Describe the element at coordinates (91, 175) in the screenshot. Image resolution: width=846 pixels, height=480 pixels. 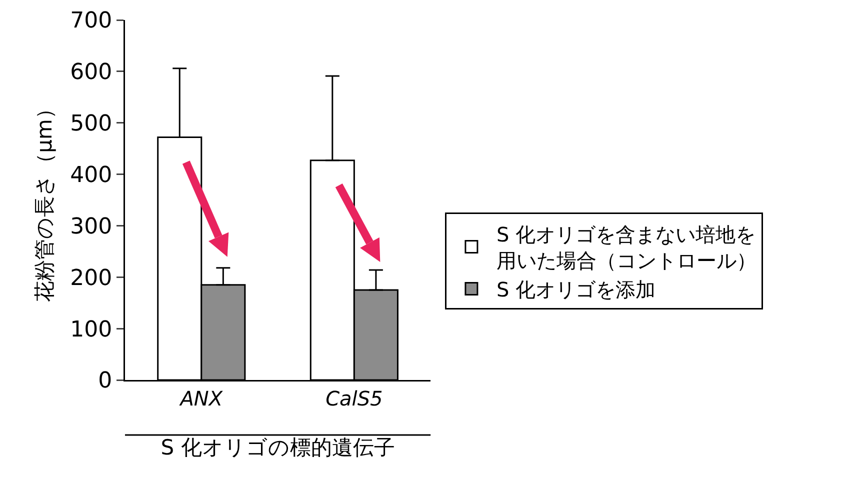
I see `y-tick-label: 400` at that location.